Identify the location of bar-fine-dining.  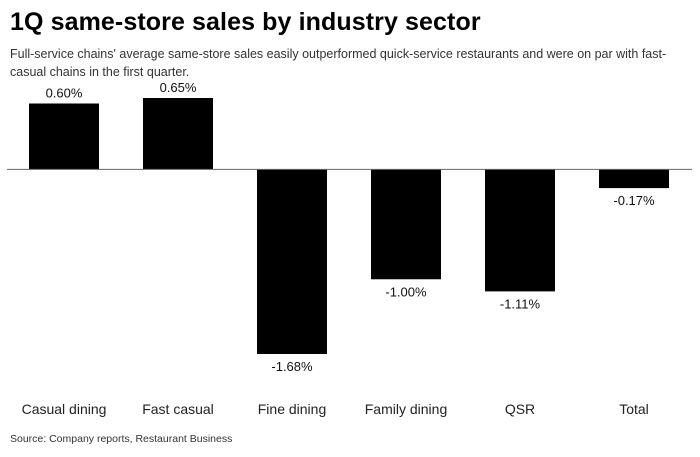
(292, 261).